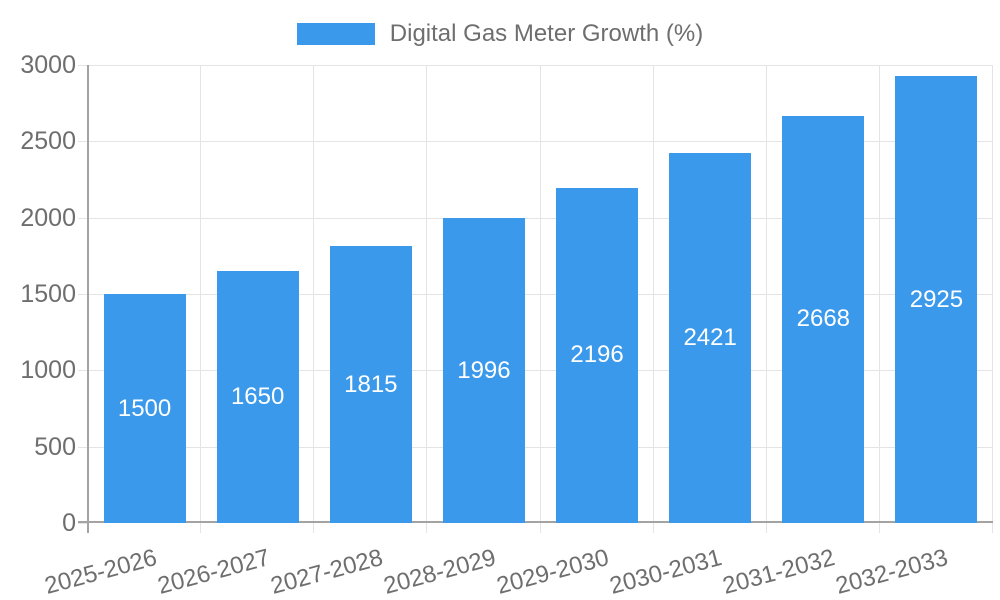 The height and width of the screenshot is (600, 1000). Describe the element at coordinates (48, 65) in the screenshot. I see `y-tick-label: 3000` at that location.